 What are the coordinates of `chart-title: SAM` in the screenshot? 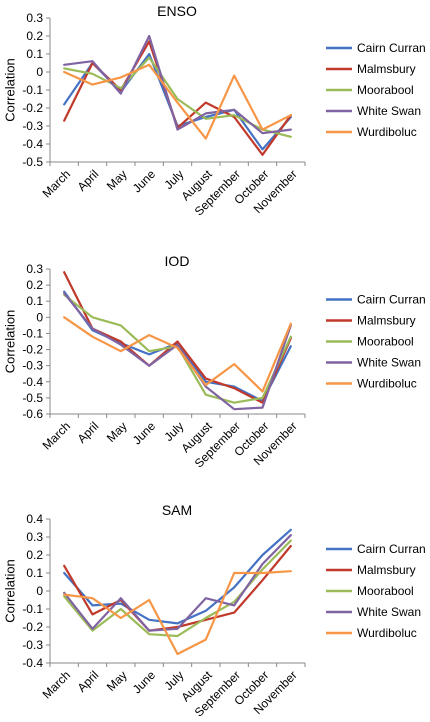 It's located at (177, 510).